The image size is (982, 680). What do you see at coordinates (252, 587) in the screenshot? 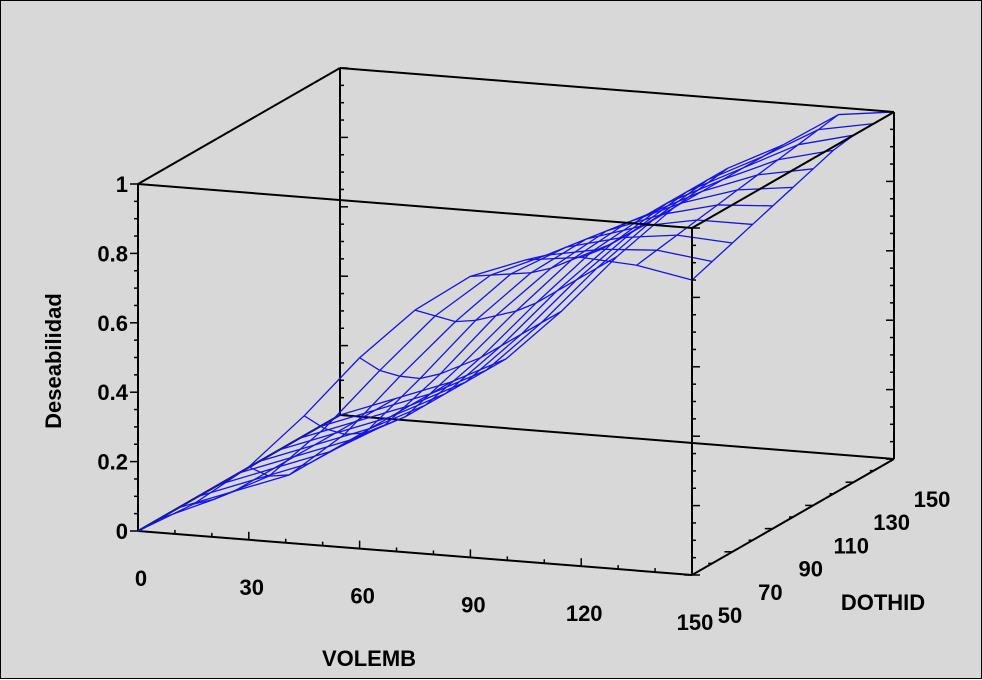
I see `x-tick-label: 30` at bounding box center [252, 587].